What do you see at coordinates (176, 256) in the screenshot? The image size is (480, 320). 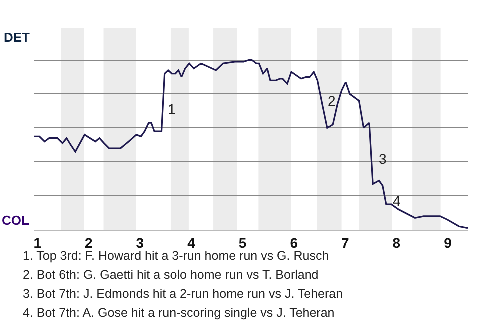 I see `text: 1. Top 3rd: F. Howard hit a 3-run home run vs G. Rusch` at bounding box center [176, 256].